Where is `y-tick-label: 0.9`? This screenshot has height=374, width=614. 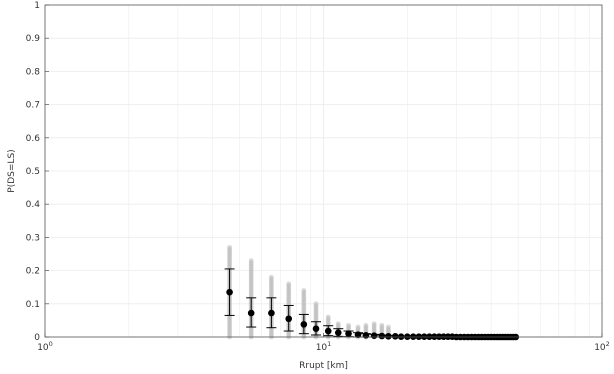 y-tick-label: 0.9 is located at coordinates (33, 39).